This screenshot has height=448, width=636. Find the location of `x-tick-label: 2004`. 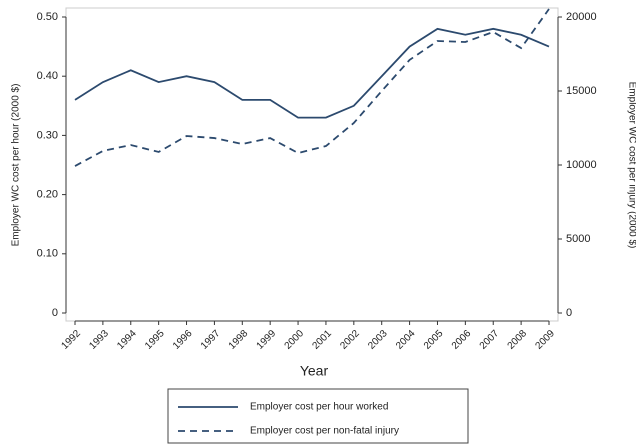

x-tick-label: 2004 is located at coordinates (406, 340).